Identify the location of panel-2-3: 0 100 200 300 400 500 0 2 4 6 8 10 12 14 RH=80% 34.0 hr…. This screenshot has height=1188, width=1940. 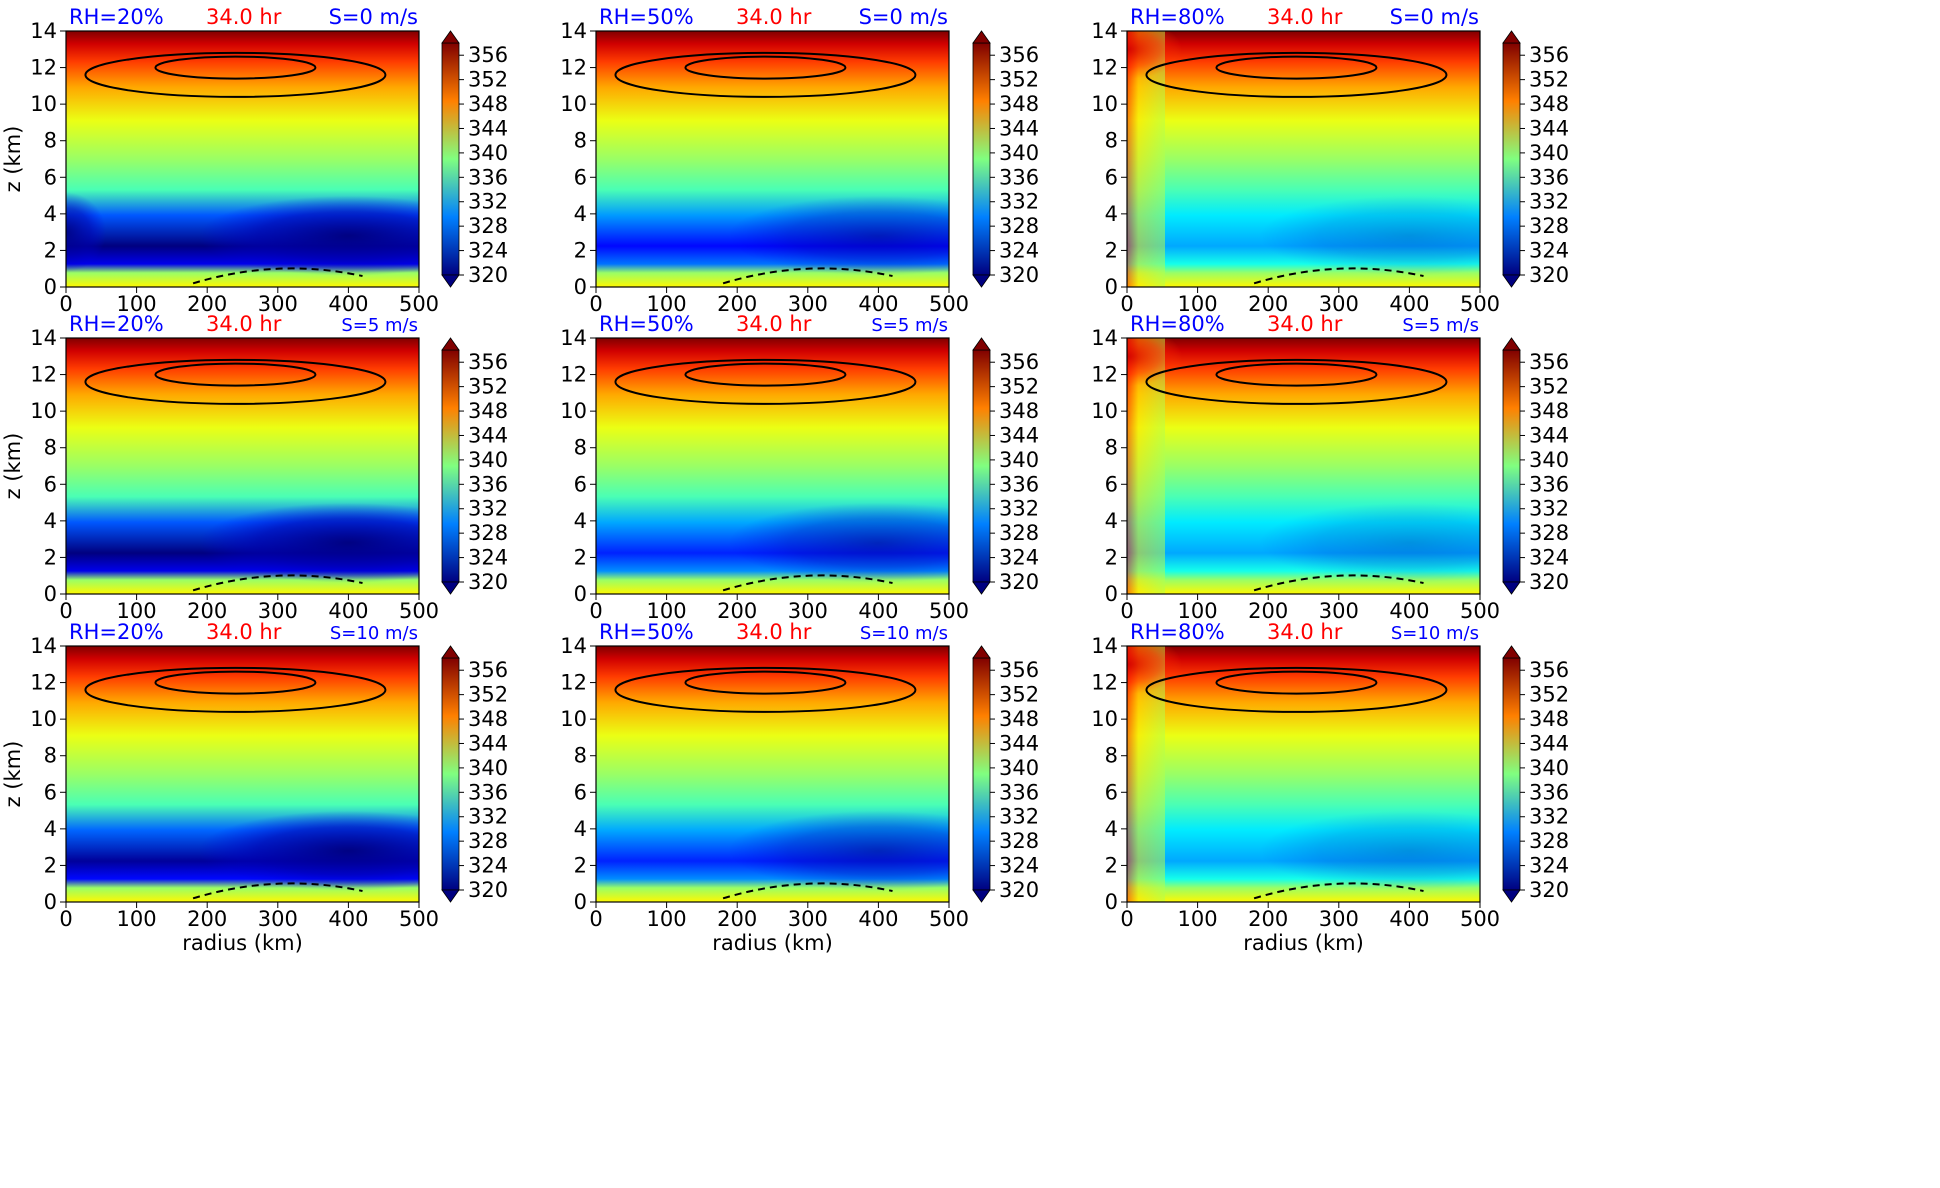
(1295, 467).